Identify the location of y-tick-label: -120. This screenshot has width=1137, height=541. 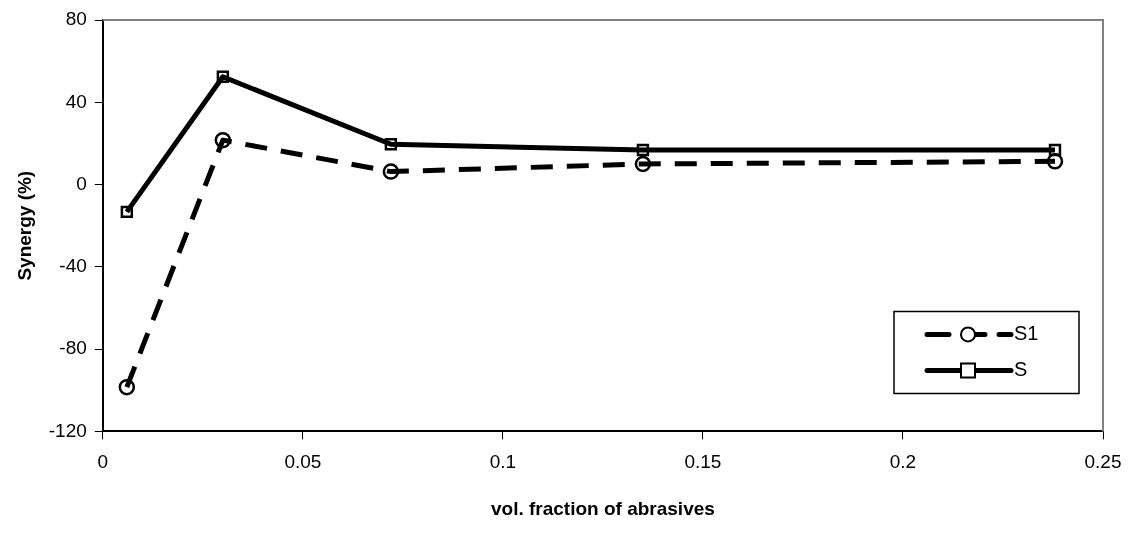
(67, 430).